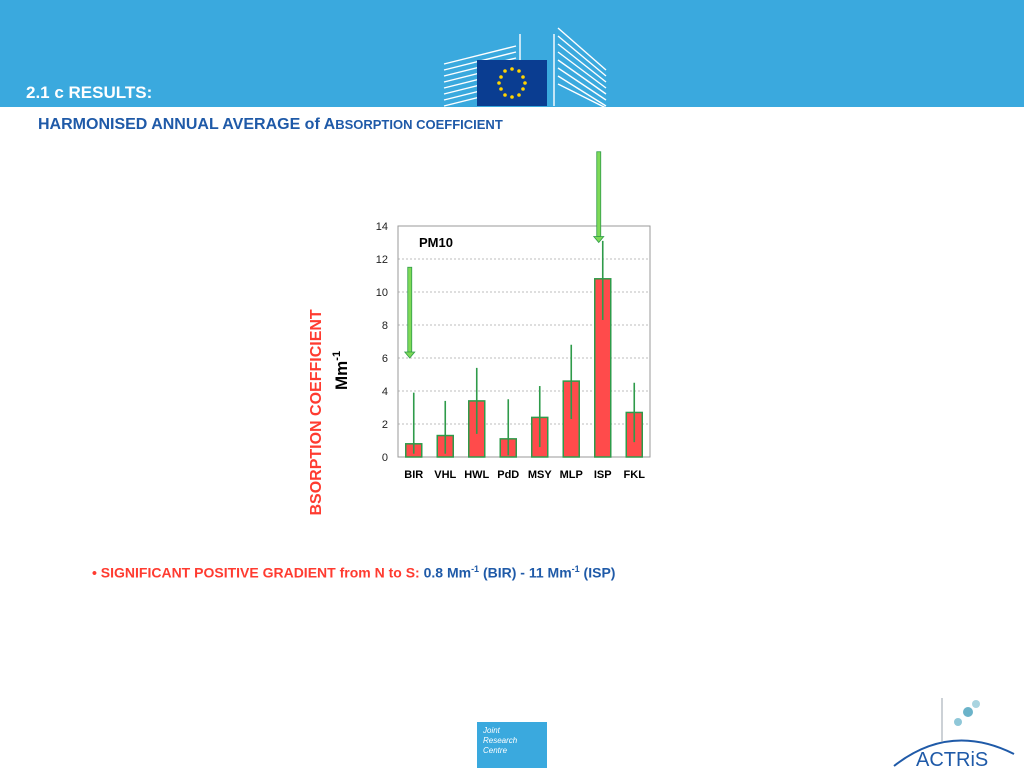 The height and width of the screenshot is (768, 1024). I want to click on error-bars, so click(524, 348).